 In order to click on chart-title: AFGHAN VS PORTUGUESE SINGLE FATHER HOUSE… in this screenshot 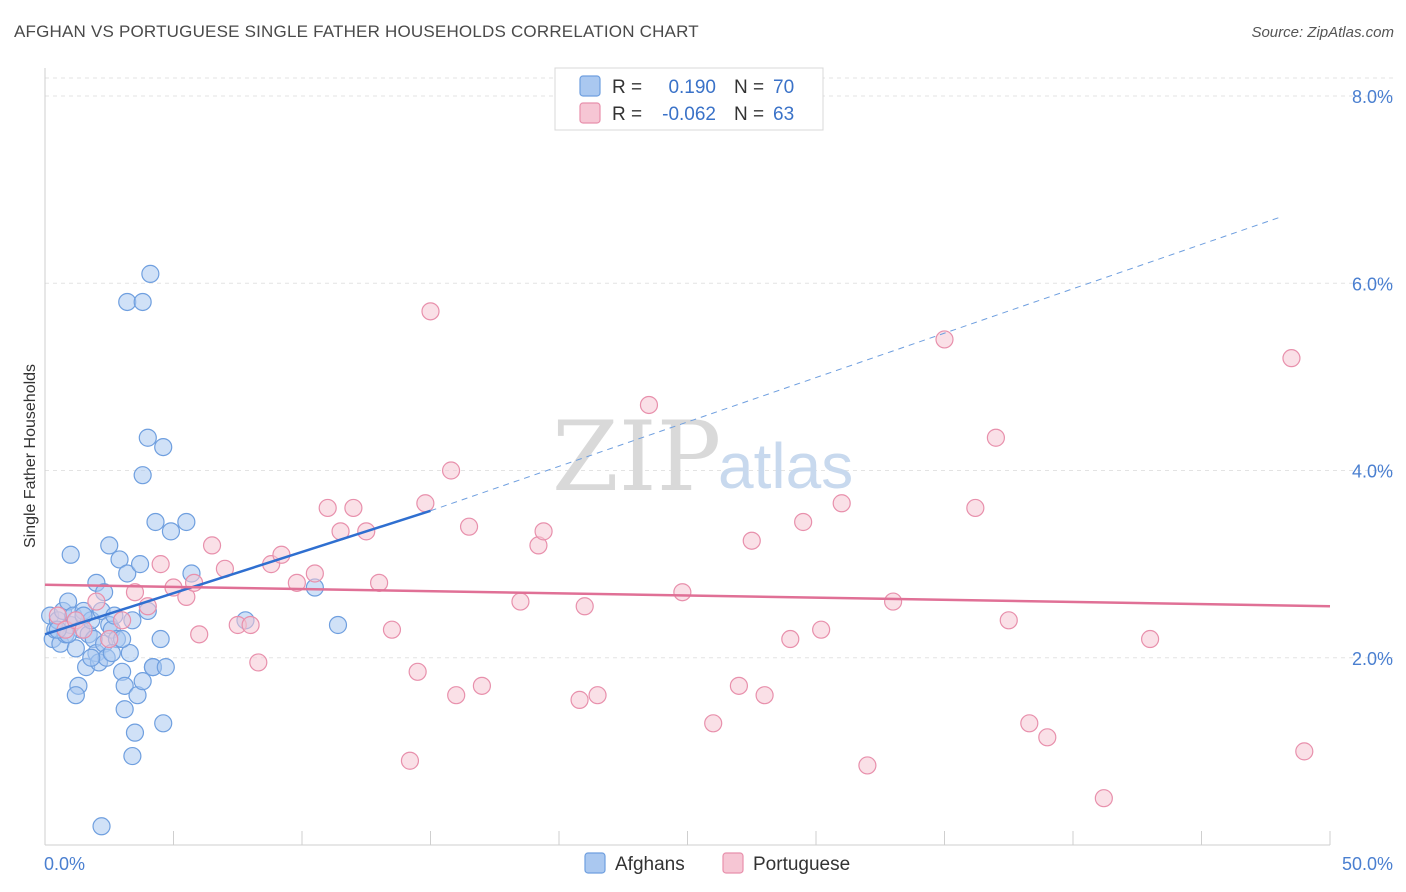, I will do `click(356, 31)`.